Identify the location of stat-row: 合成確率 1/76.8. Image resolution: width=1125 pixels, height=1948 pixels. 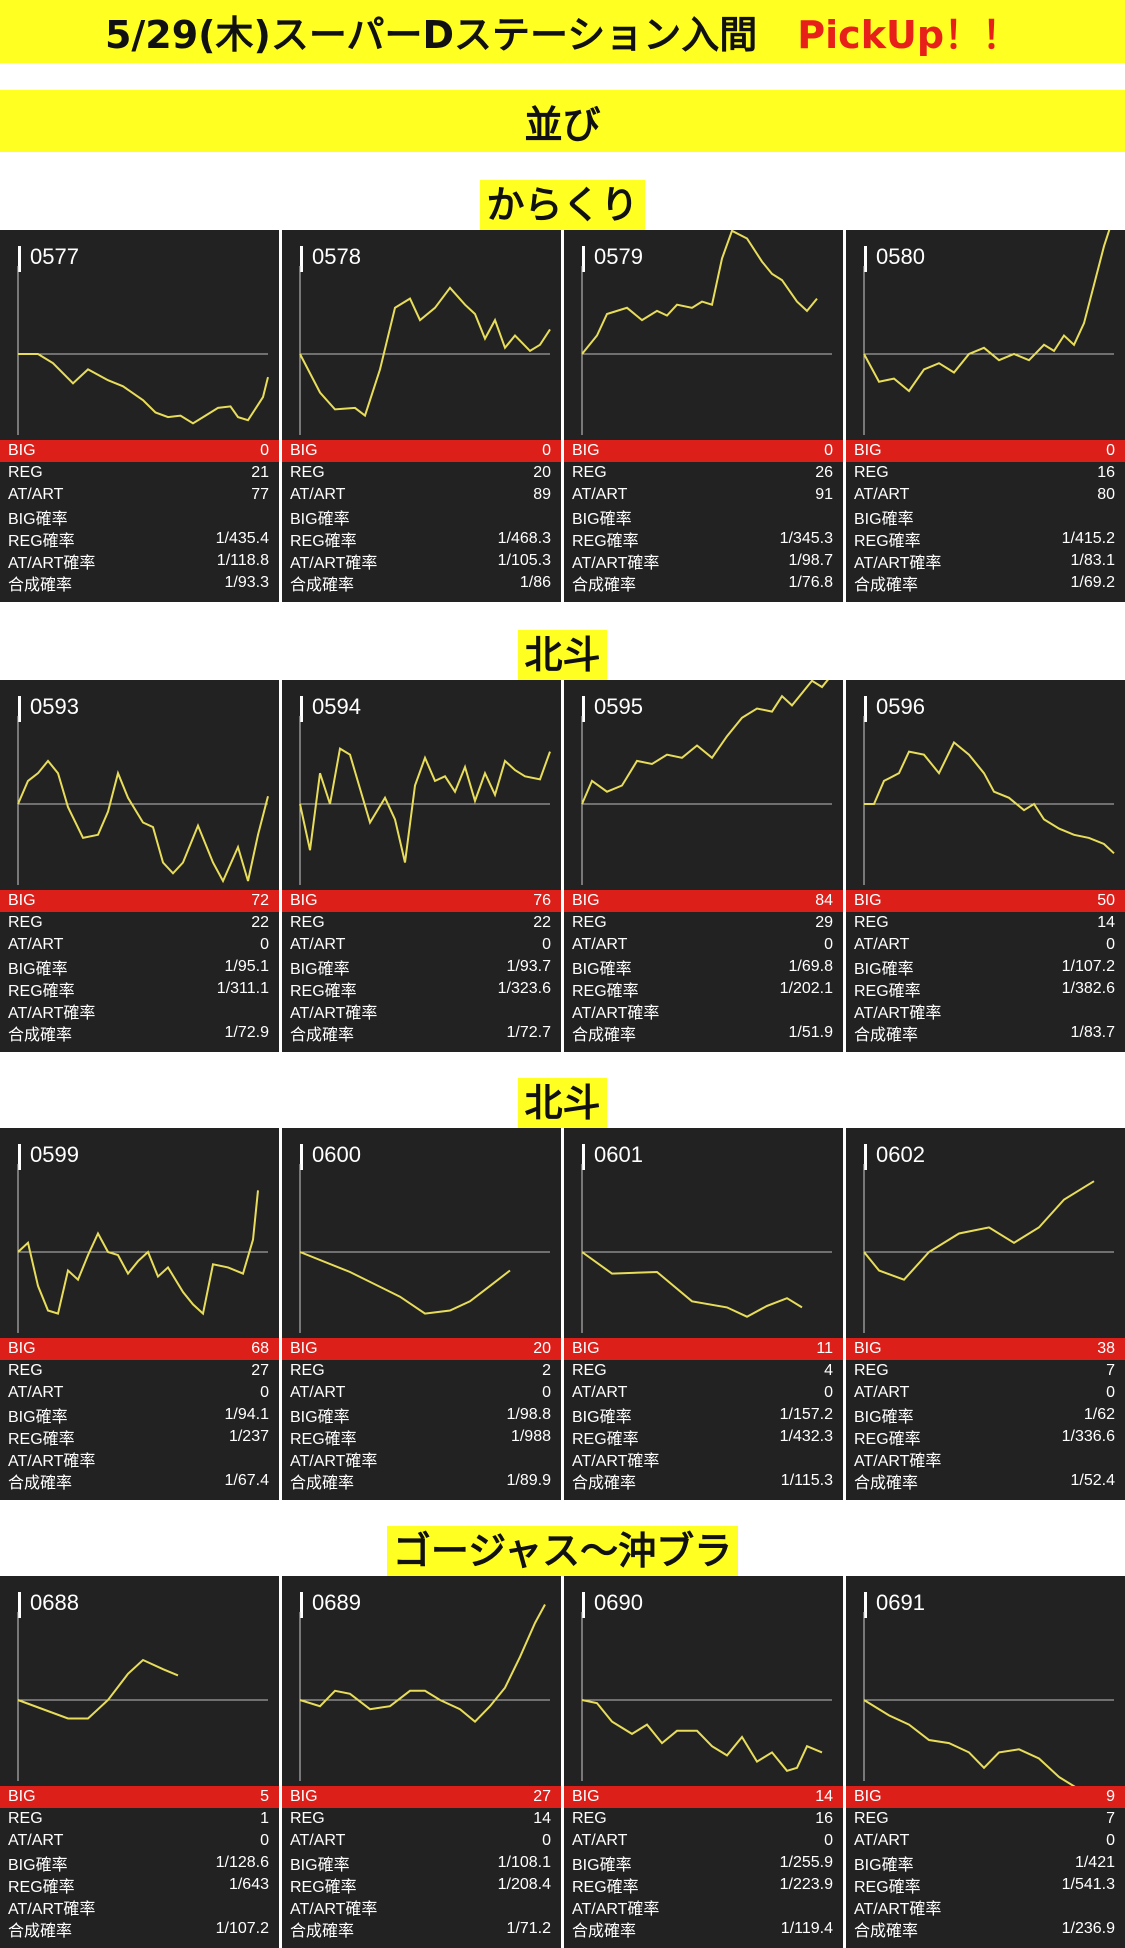
(703, 583).